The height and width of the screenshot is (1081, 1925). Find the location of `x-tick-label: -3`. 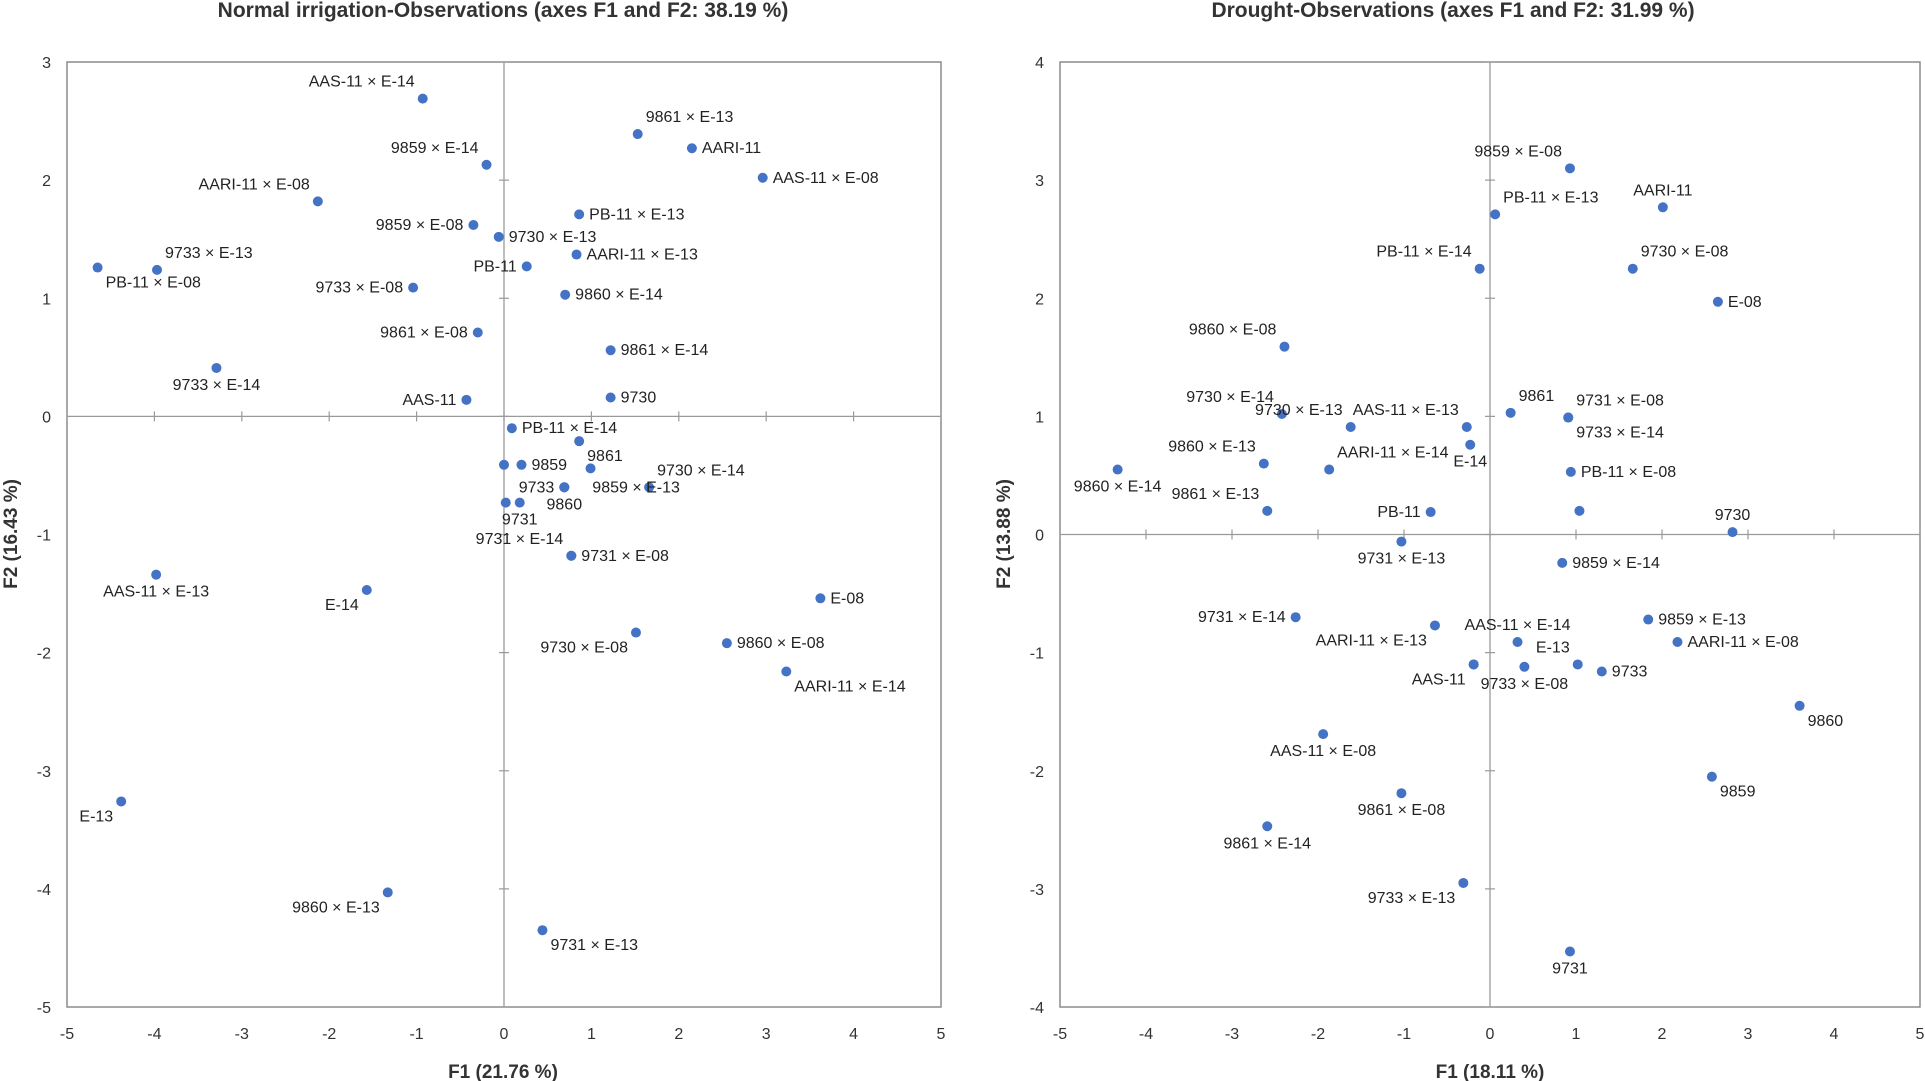

x-tick-label: -3 is located at coordinates (242, 1034).